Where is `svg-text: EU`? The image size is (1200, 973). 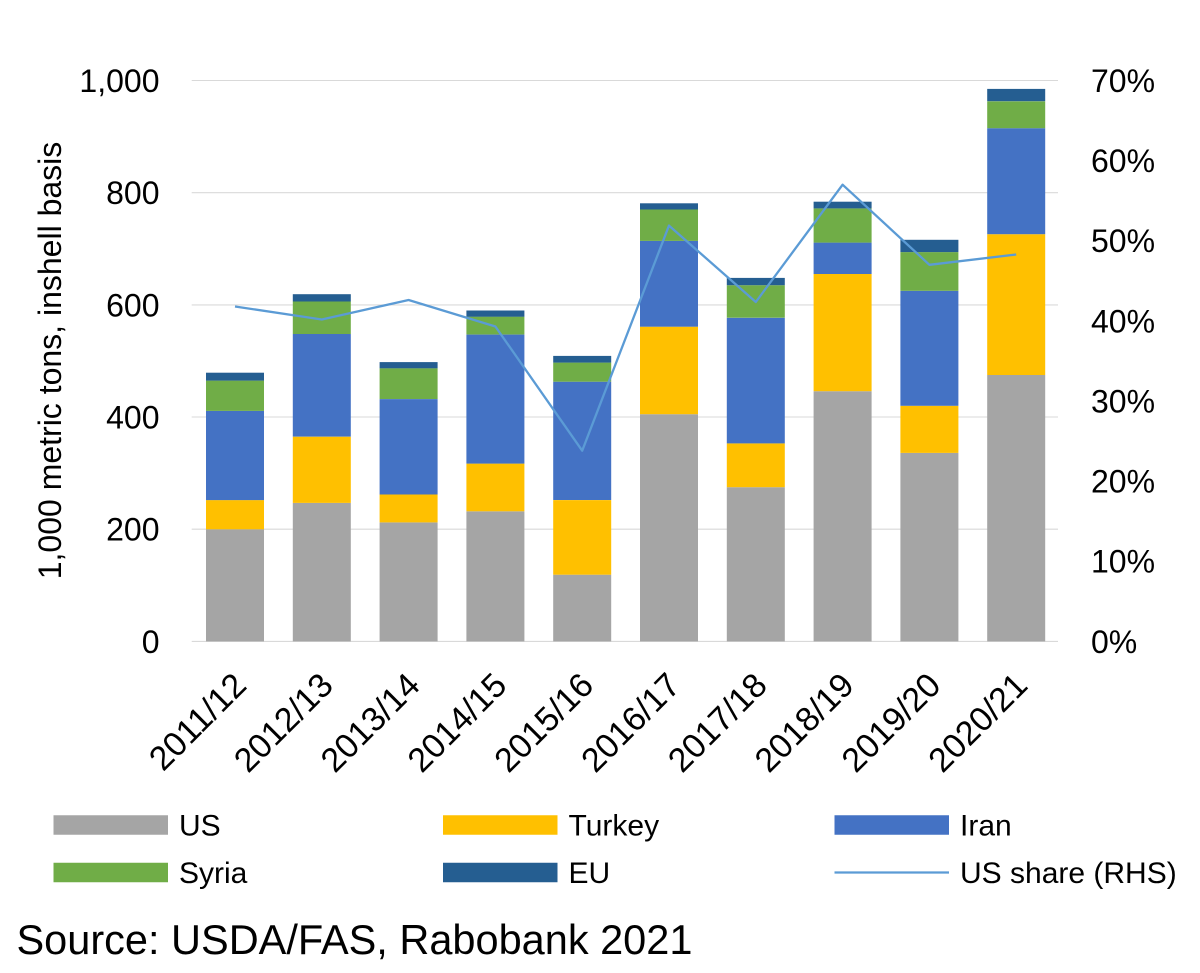 svg-text: EU is located at coordinates (590, 873).